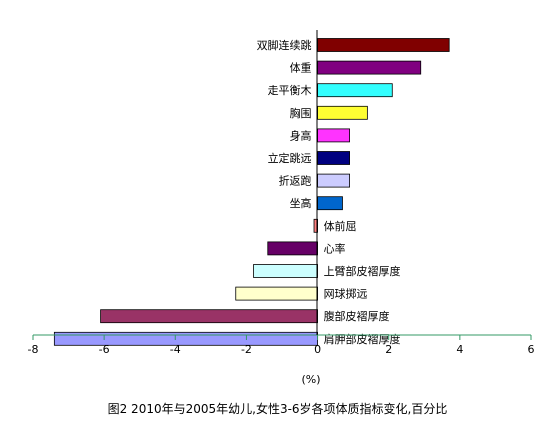  I want to click on x-tick-label-3: -2, so click(246, 349).